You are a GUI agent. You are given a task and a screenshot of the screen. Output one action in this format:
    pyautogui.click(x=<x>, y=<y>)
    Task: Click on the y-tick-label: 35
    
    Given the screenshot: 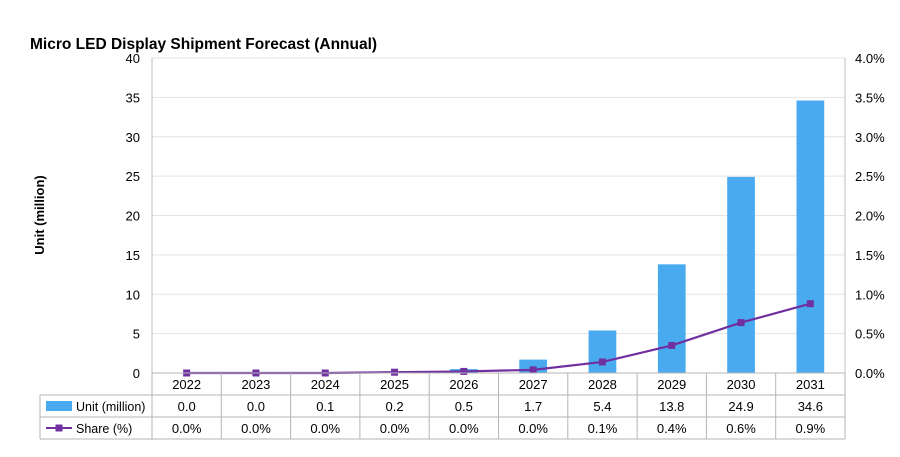 What is the action you would take?
    pyautogui.click(x=133, y=97)
    